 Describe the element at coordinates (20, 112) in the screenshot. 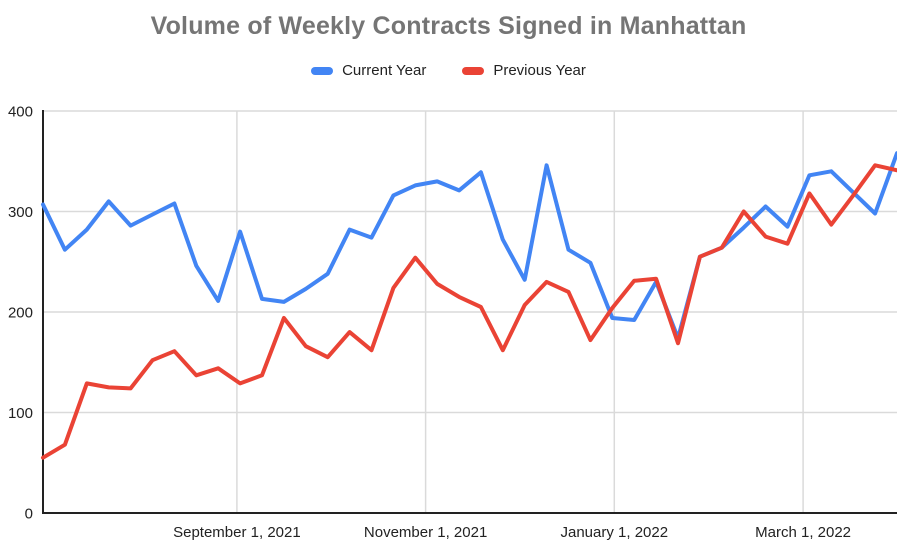

I see `y-tick-label: 400` at that location.